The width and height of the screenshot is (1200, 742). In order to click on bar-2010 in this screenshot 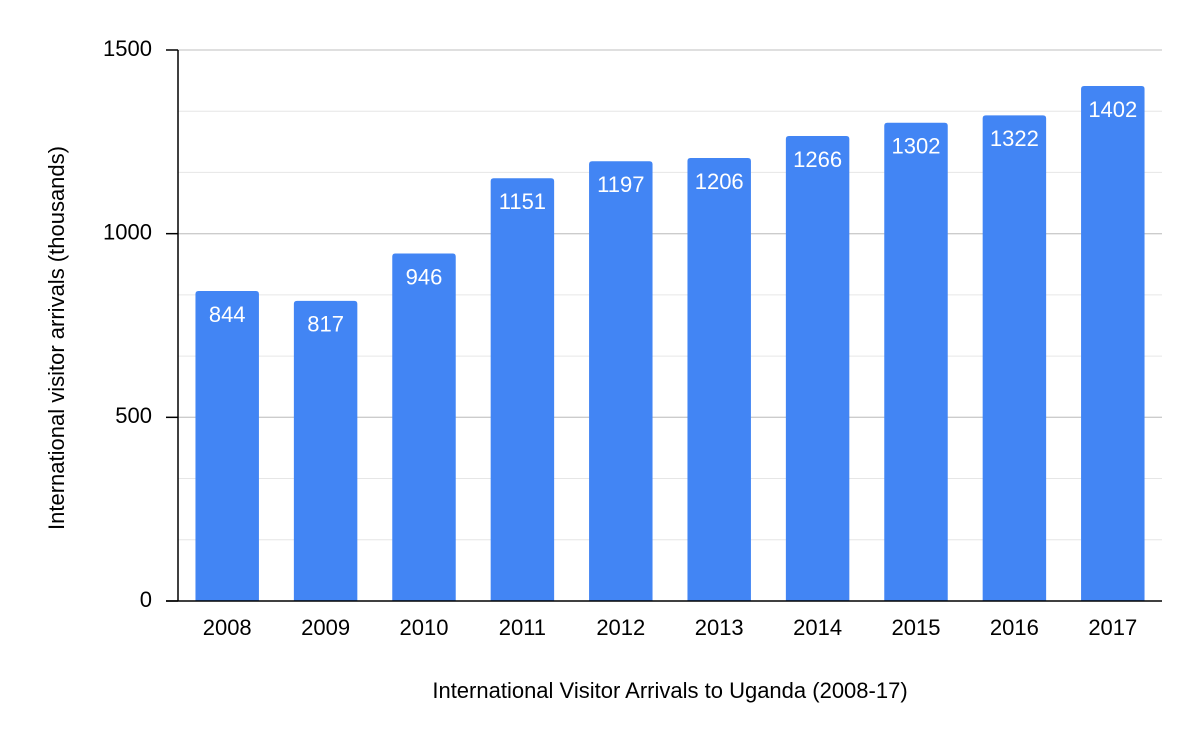, I will do `click(424, 427)`.